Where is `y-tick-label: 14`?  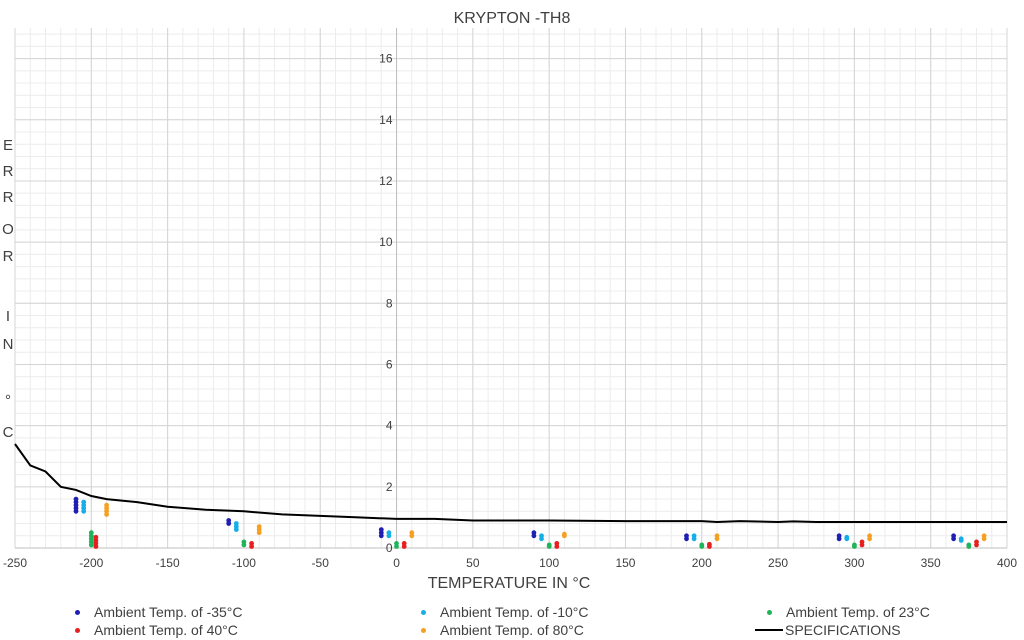 y-tick-label: 14 is located at coordinates (386, 120).